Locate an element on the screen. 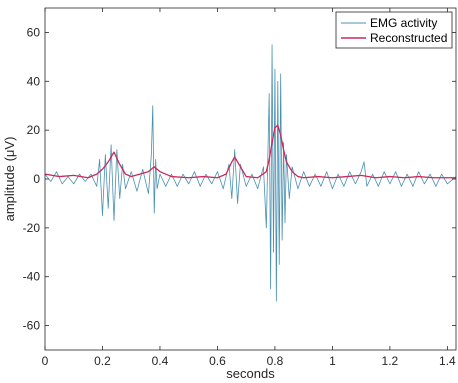 The width and height of the screenshot is (458, 383). x-axis-label: seconds is located at coordinates (250, 373).